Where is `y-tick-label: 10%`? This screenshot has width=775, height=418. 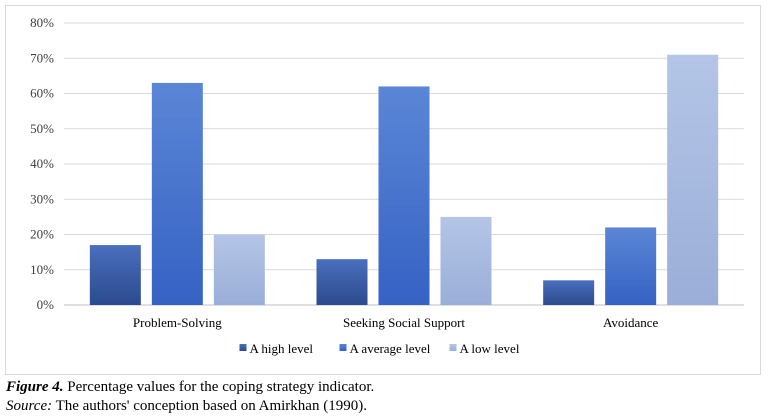 y-tick-label: 10% is located at coordinates (42, 269).